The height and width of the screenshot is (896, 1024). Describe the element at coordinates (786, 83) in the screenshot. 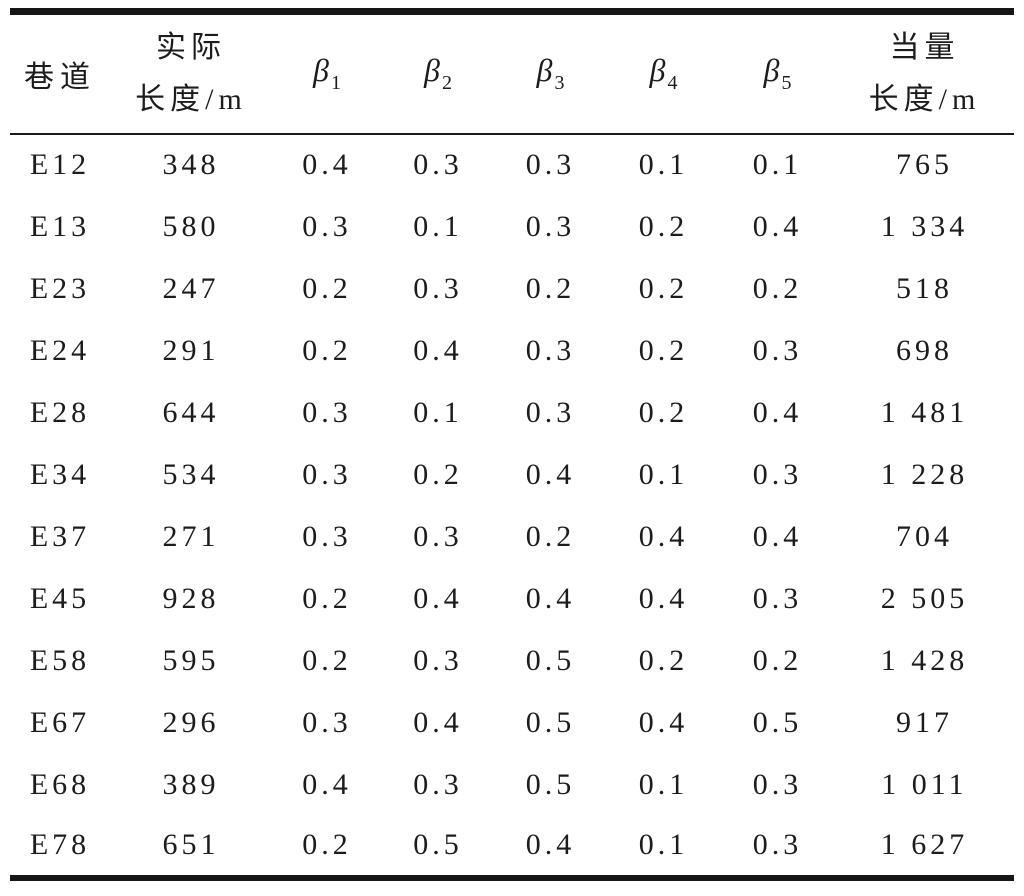

I see `beta-subscript: 5` at that location.